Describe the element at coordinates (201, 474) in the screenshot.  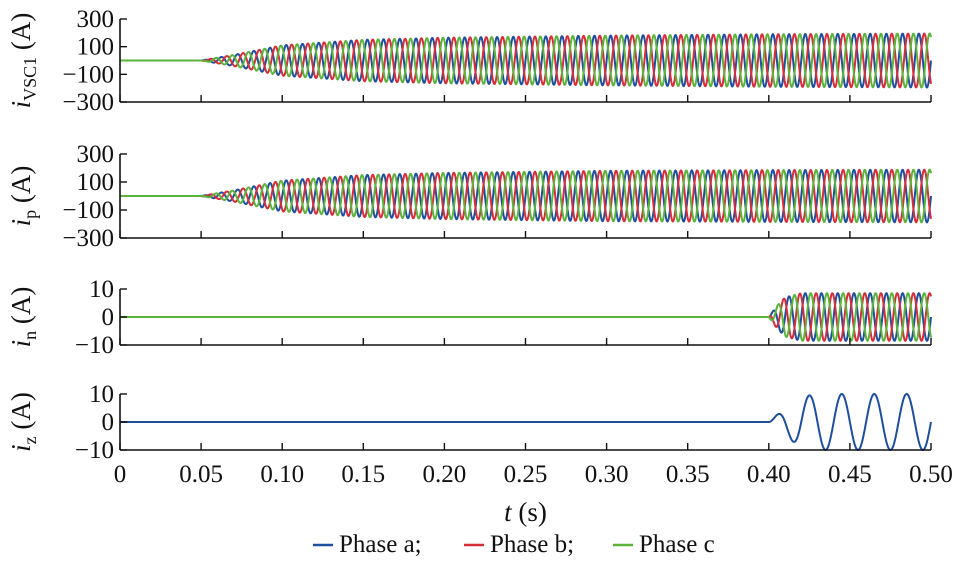
I see `x-tick-label: 0.05` at that location.